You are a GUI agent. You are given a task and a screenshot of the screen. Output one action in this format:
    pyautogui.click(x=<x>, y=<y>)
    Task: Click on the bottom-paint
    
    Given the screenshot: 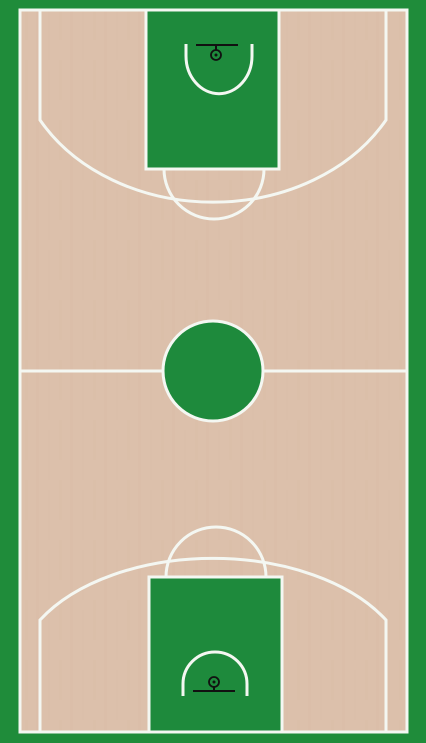 What is the action you would take?
    pyautogui.click(x=215, y=654)
    